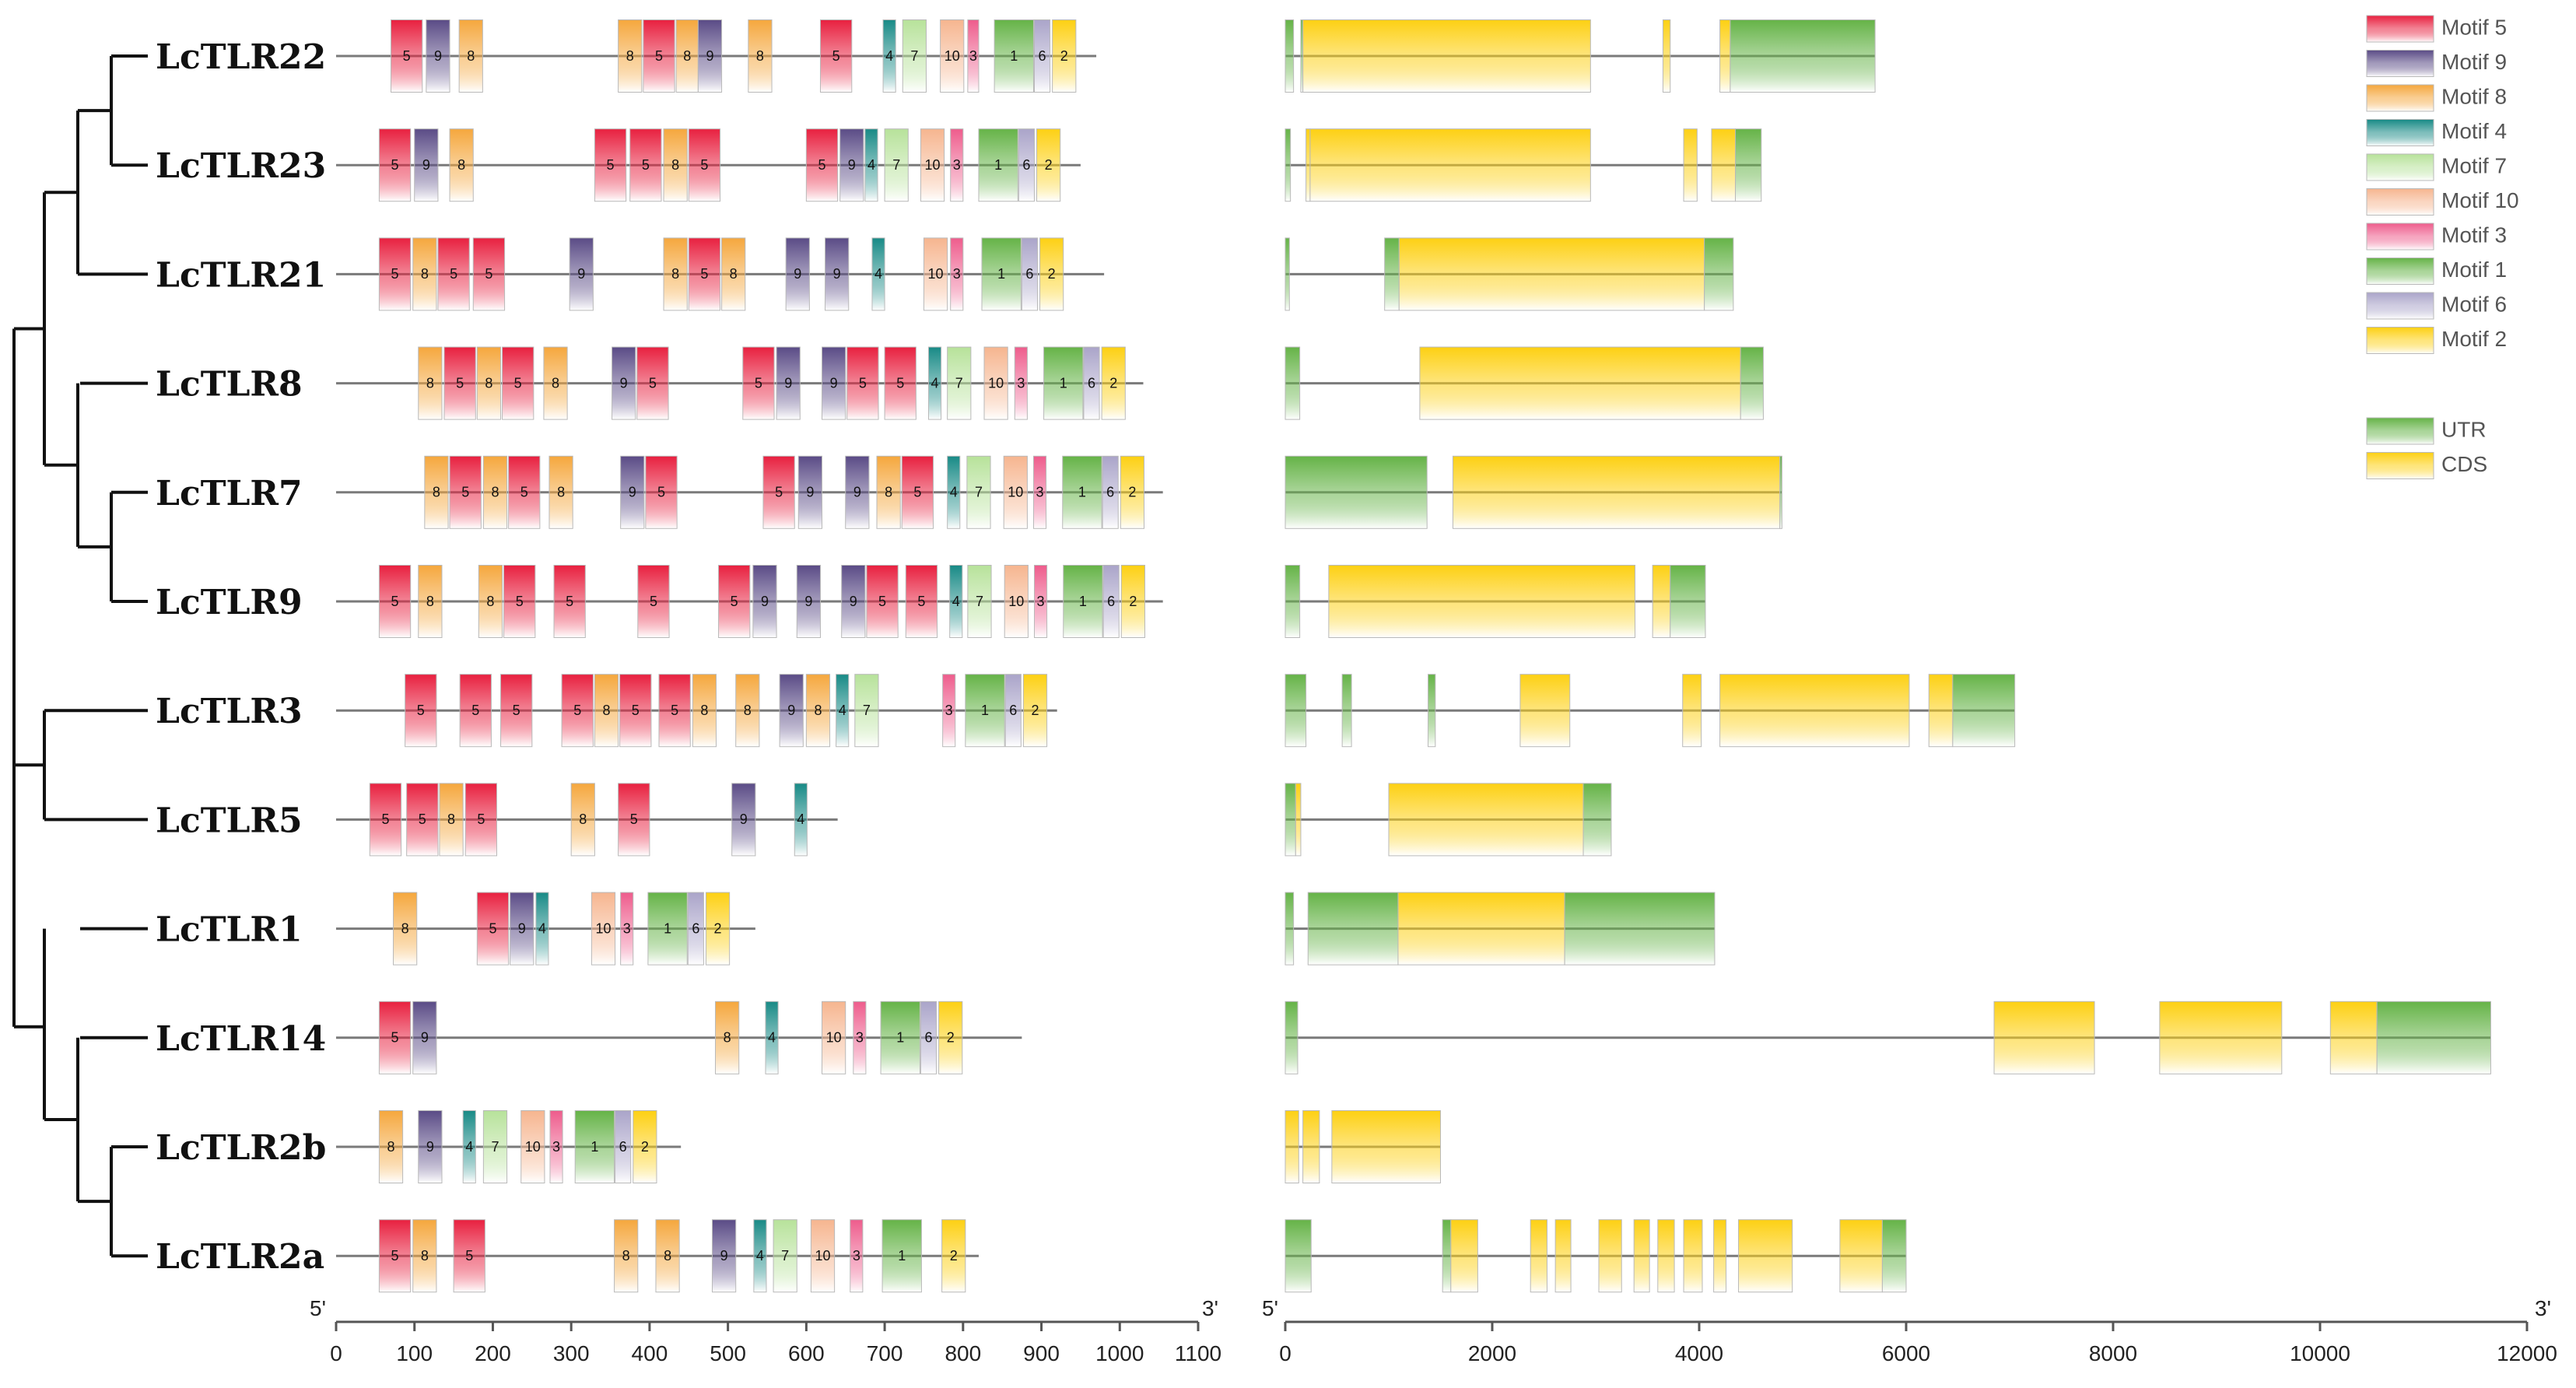  What do you see at coordinates (493, 1353) in the screenshot?
I see `axis-tick-label: 200` at bounding box center [493, 1353].